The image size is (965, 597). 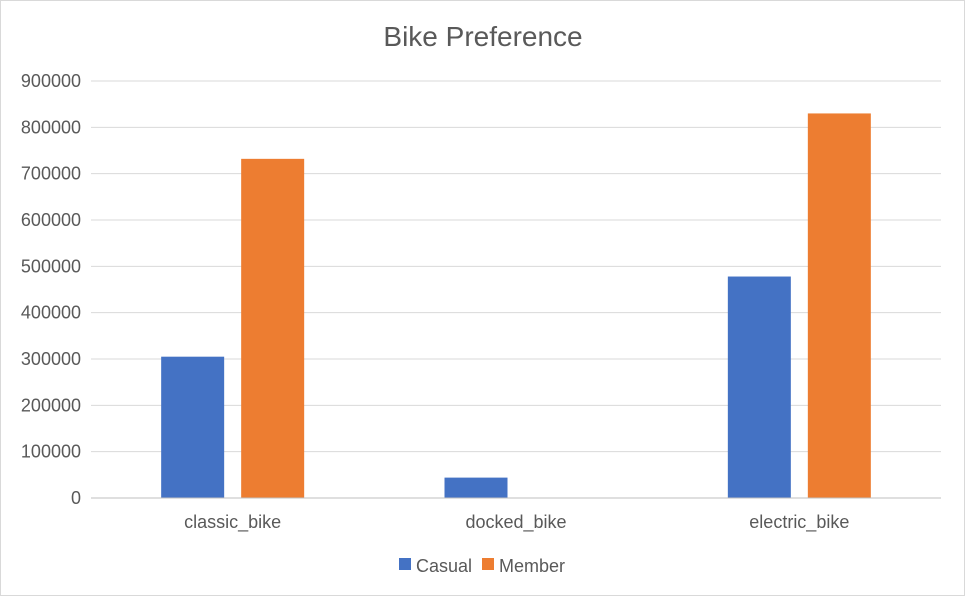 I want to click on x-tick-label: docked_bike, so click(x=515, y=522).